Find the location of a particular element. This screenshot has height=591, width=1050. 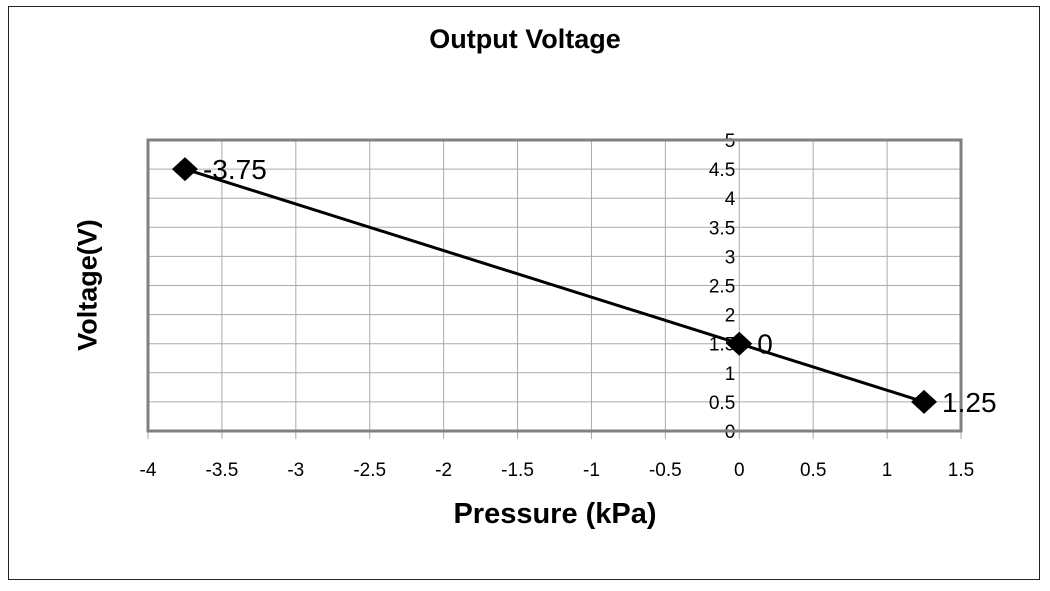

y-tick-label: 0.5 is located at coordinates (722, 403).